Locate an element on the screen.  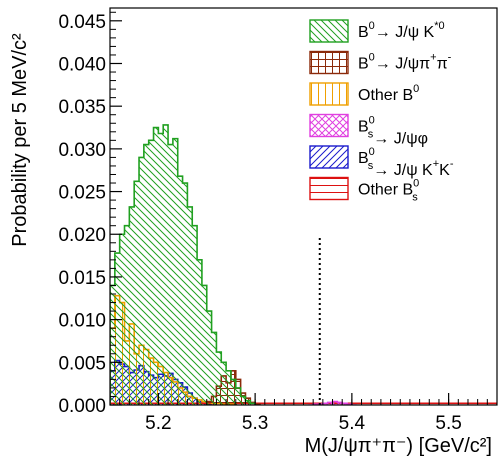
y-tick-label: 0.010 is located at coordinates (82, 321).